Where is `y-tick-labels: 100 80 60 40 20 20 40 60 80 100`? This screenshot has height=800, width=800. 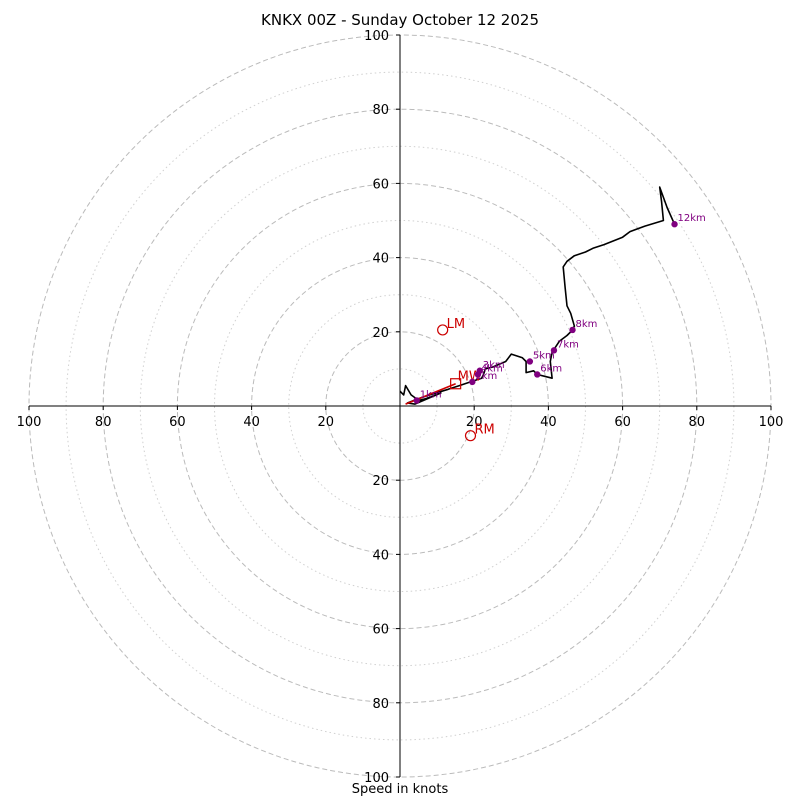 y-tick-labels: 100 80 60 40 20 20 40 60 80 100 is located at coordinates (382, 407).